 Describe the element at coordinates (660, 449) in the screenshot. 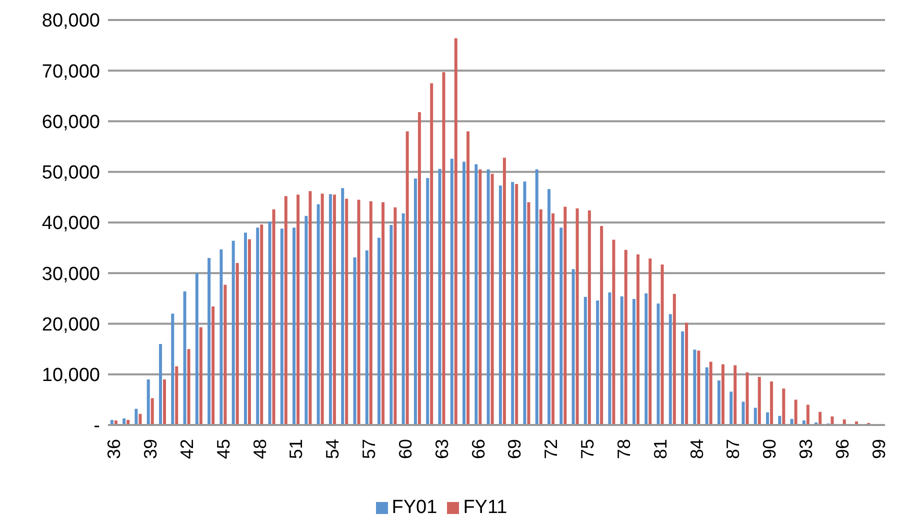

I see `x-tick-label: 81` at that location.